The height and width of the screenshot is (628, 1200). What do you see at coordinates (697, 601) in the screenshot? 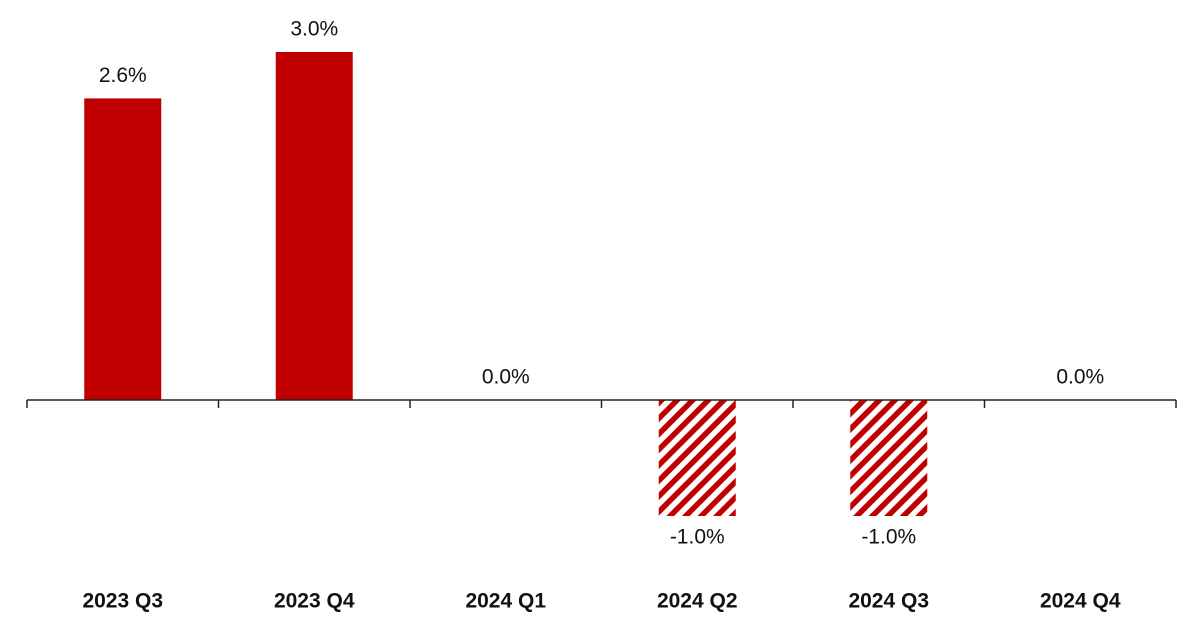
I see `x-tick-label: 2024 Q2` at bounding box center [697, 601].